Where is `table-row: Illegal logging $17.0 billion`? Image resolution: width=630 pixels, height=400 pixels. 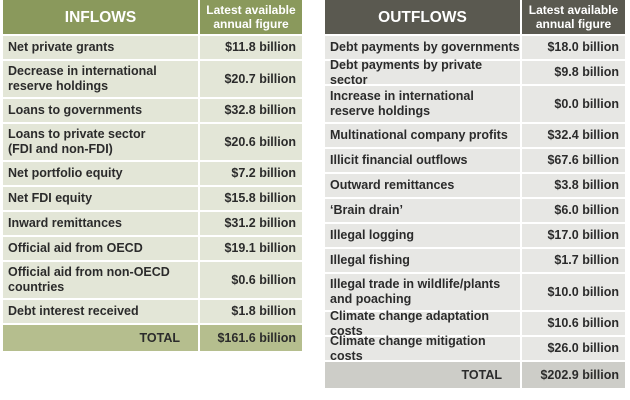
table-row: Illegal logging $17.0 billion is located at coordinates (475, 235).